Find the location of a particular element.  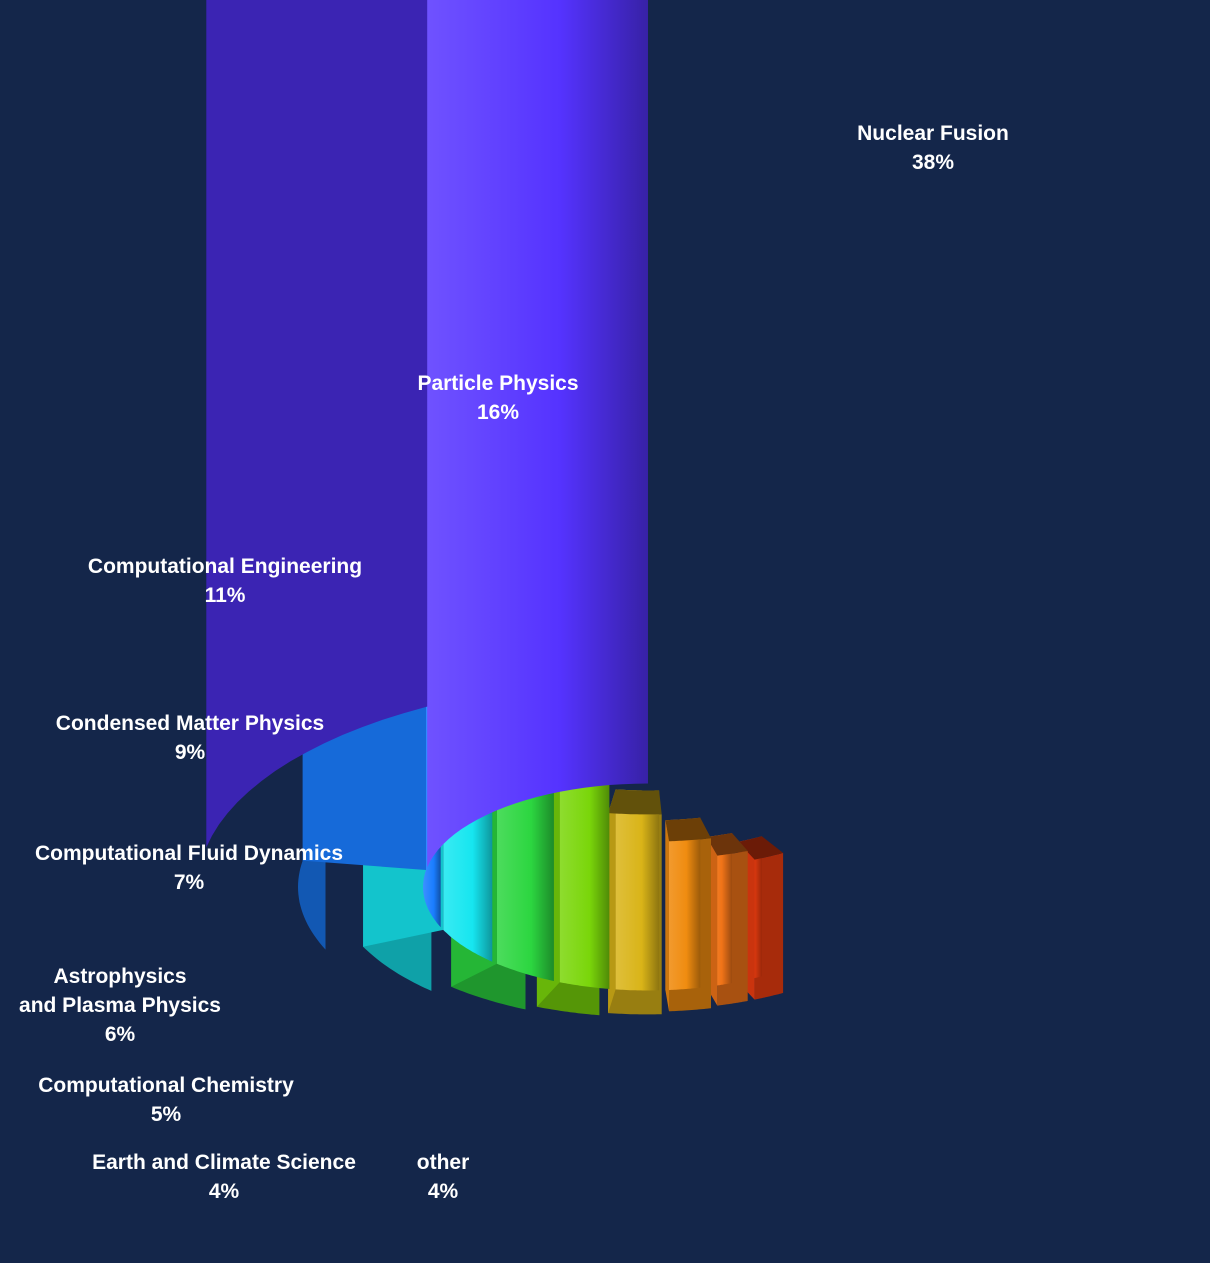

slice-top-astrophysics-and-plasma-physics is located at coordinates (635, 802).